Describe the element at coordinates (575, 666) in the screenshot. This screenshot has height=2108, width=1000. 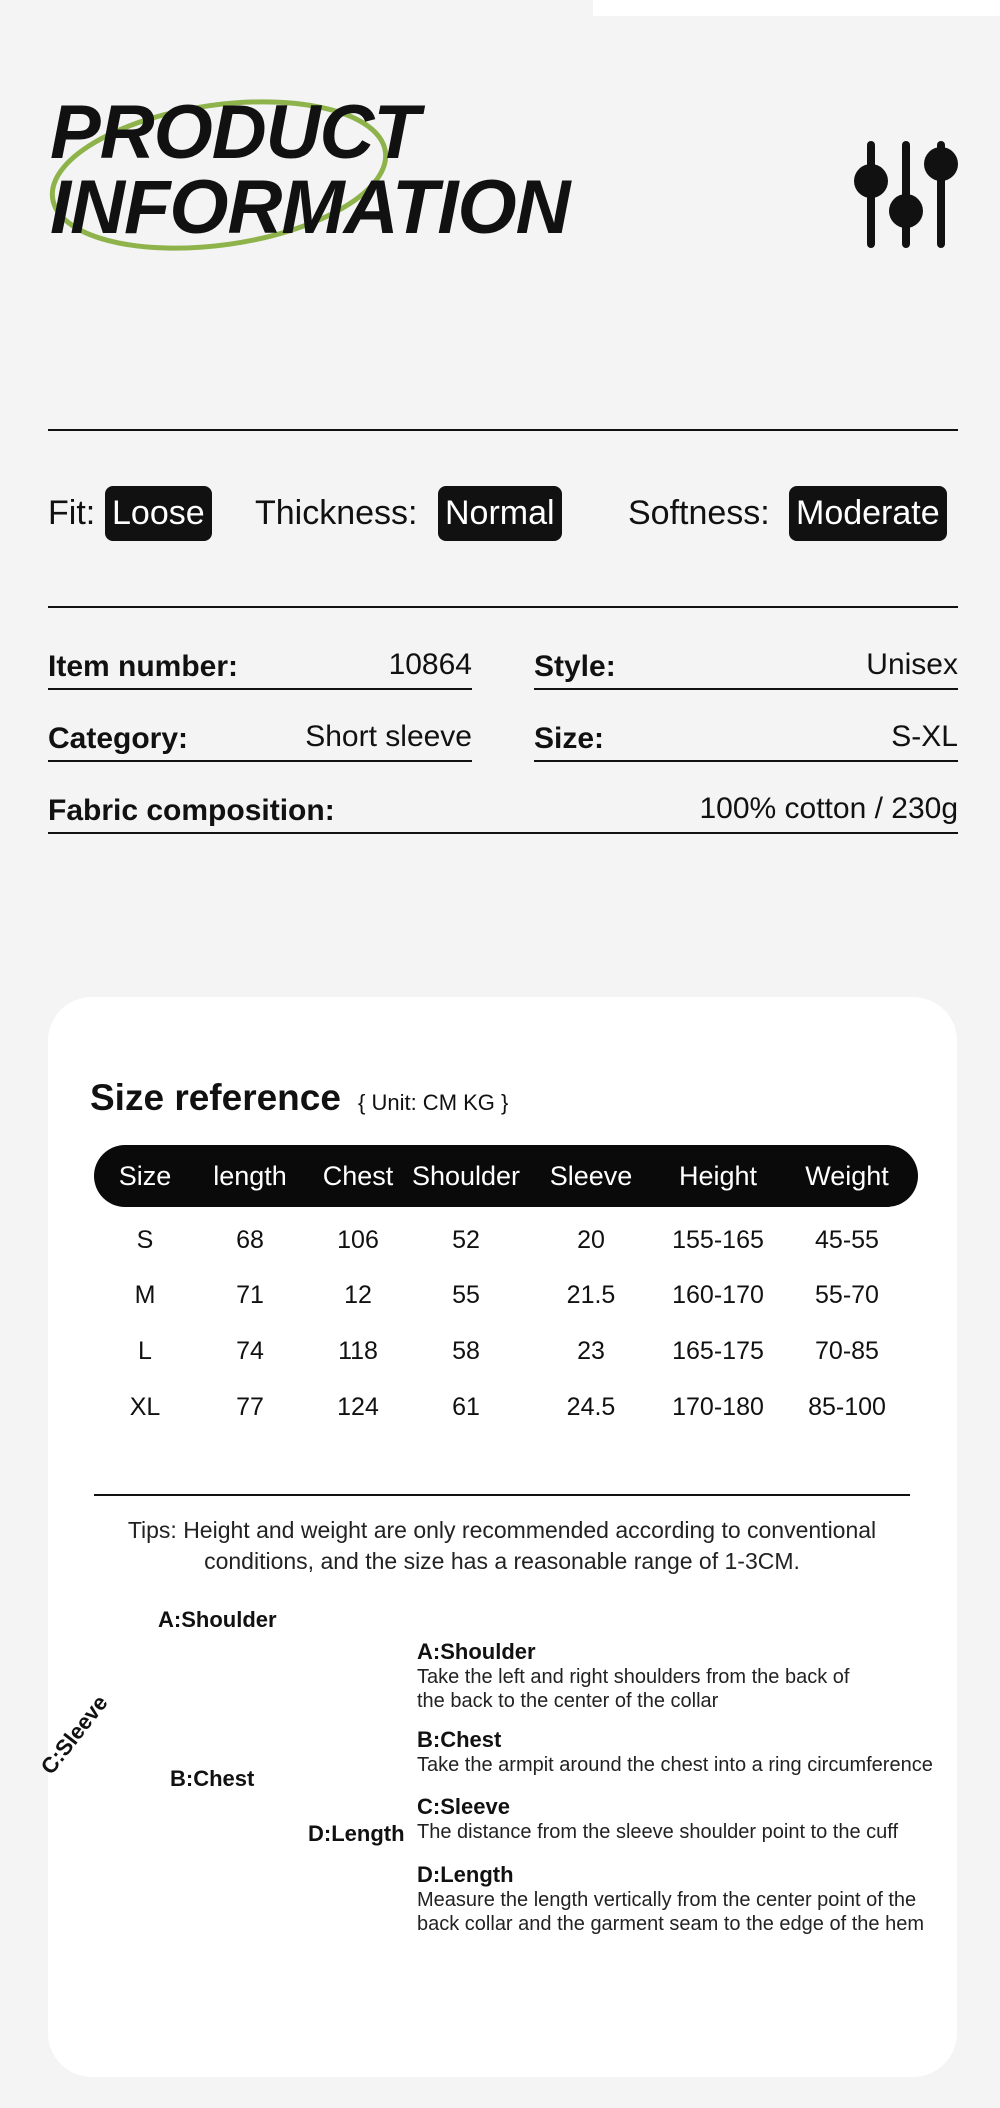
I see `detail-label: Style:` at that location.